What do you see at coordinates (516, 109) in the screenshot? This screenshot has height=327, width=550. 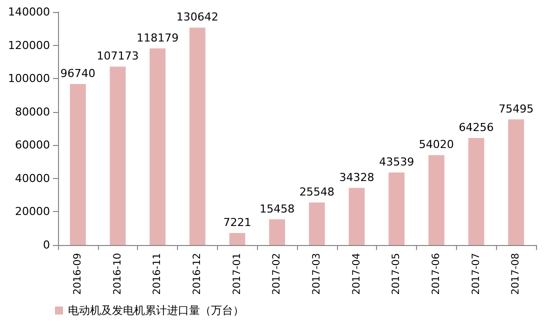 I see `data-label: 75495` at bounding box center [516, 109].